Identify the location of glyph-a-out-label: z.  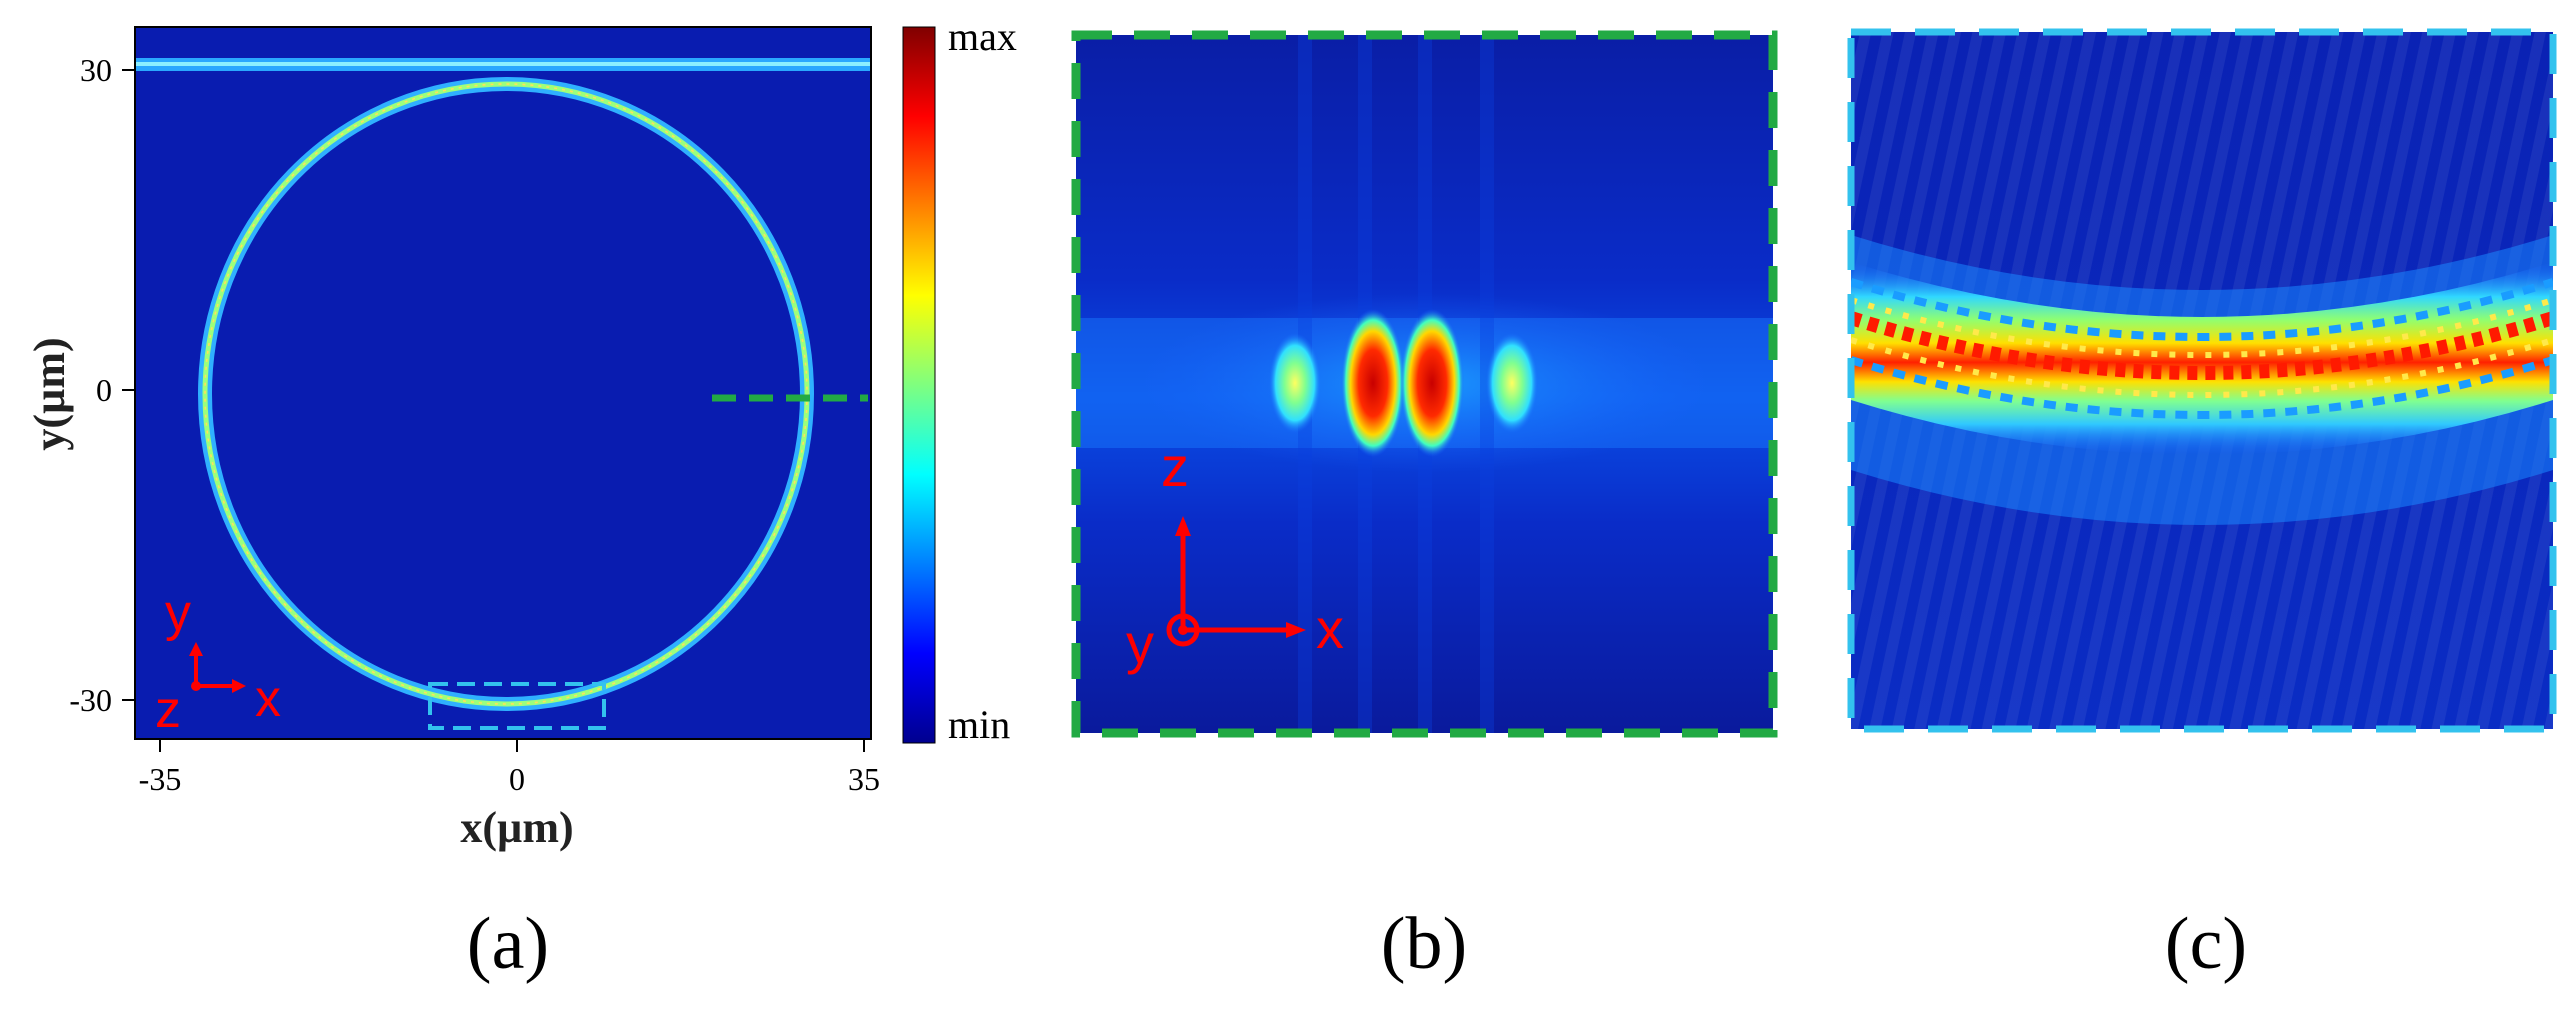
(168, 710).